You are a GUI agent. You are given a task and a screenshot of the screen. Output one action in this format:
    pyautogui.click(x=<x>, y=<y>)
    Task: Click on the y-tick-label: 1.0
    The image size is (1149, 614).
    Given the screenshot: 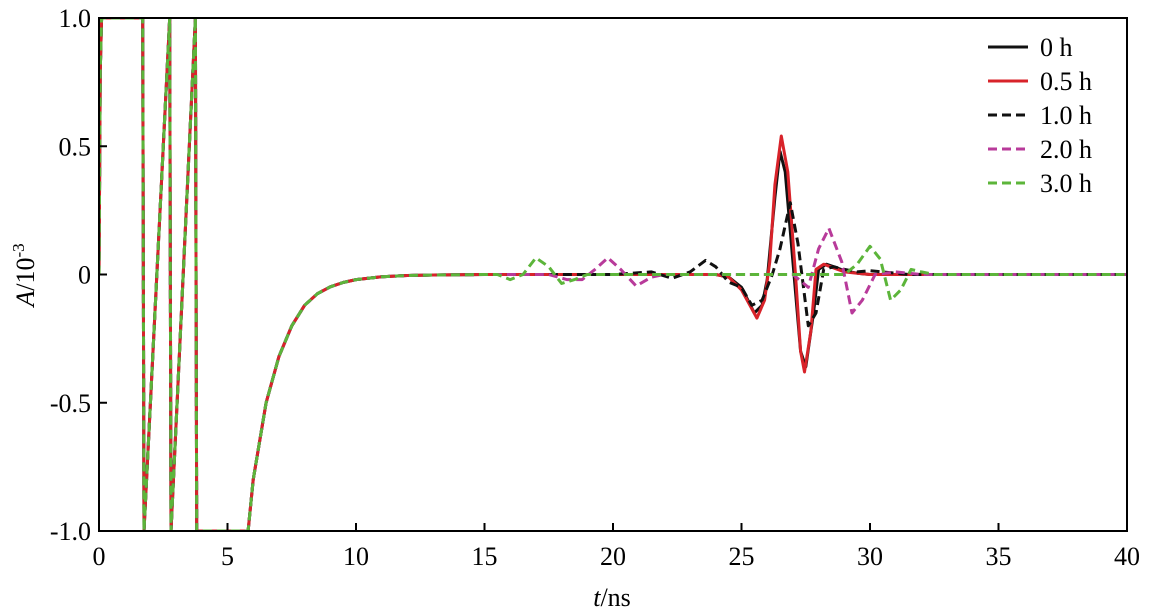 What is the action you would take?
    pyautogui.click(x=75, y=18)
    